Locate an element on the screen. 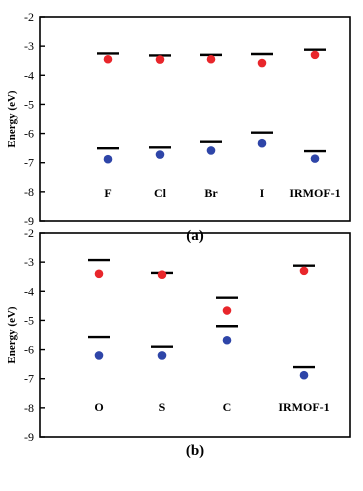  panel-label: (b) is located at coordinates (195, 451).